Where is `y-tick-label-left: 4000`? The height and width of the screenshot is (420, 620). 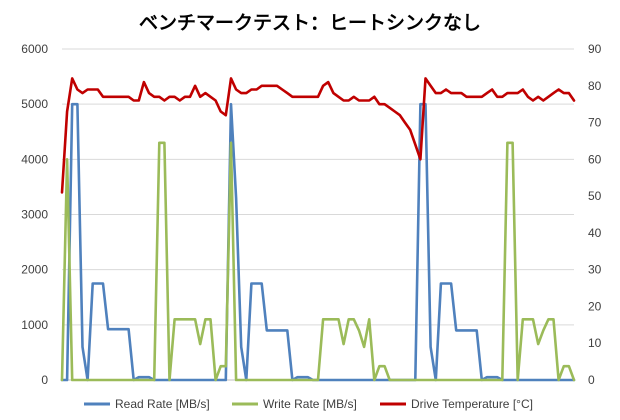 y-tick-label-left: 4000 is located at coordinates (34, 159).